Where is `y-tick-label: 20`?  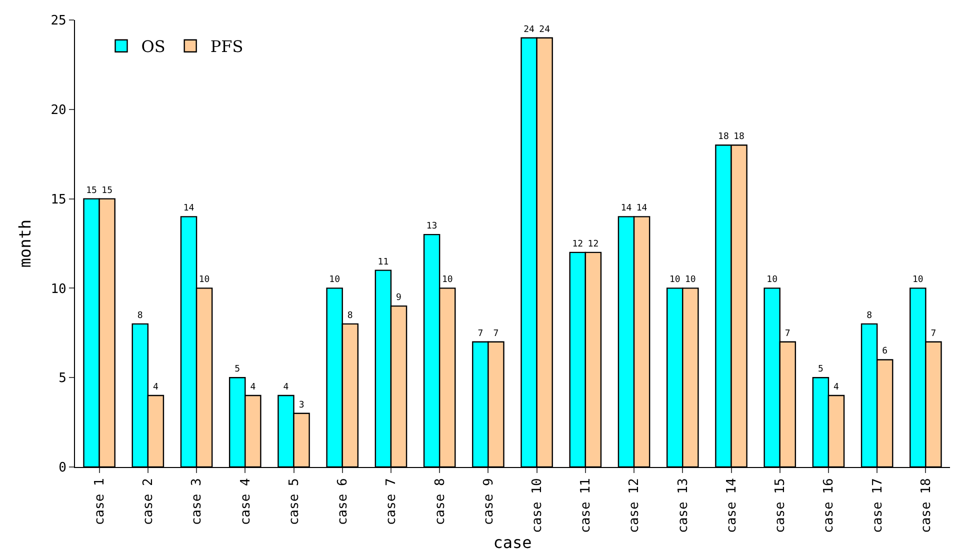 y-tick-label: 20 is located at coordinates (58, 110).